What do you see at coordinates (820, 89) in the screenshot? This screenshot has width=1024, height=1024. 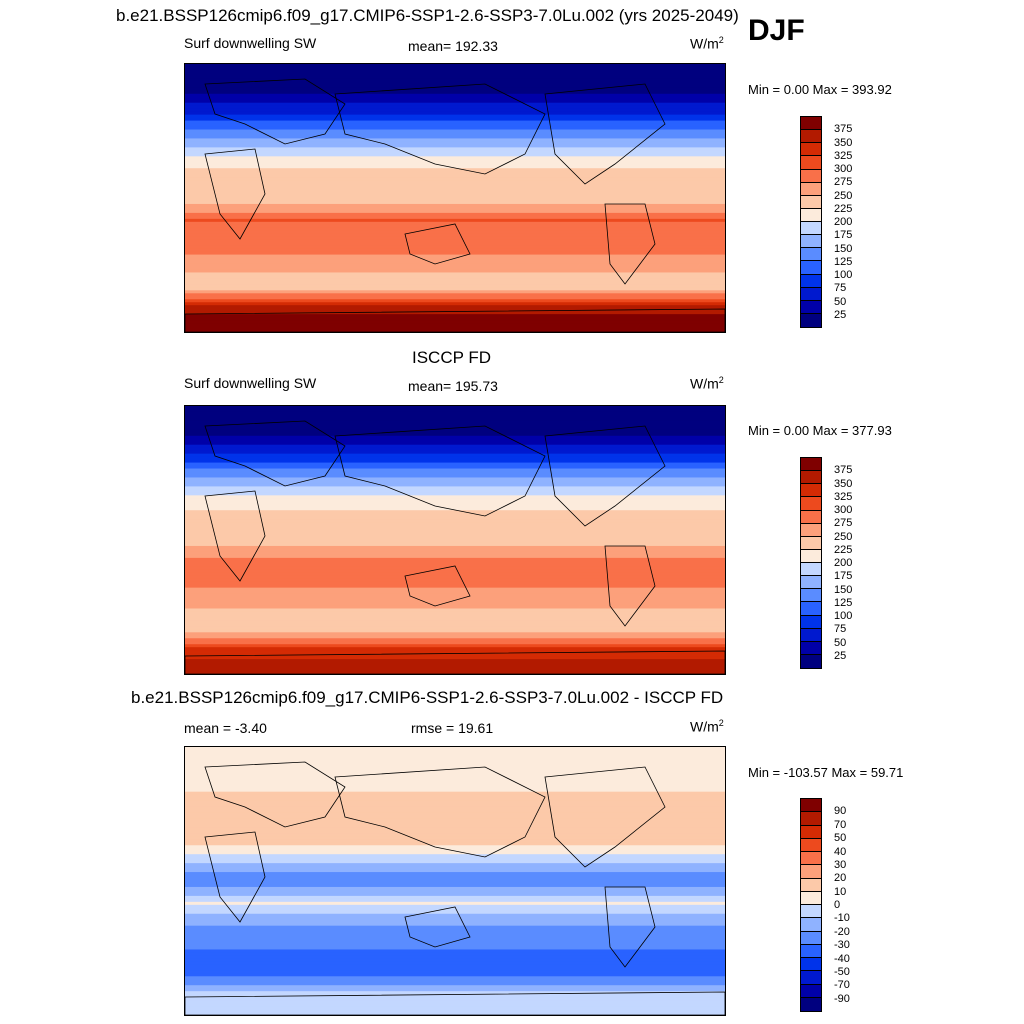 I see `panel1-minmax: Min = 0.00 Max = 393.92` at bounding box center [820, 89].